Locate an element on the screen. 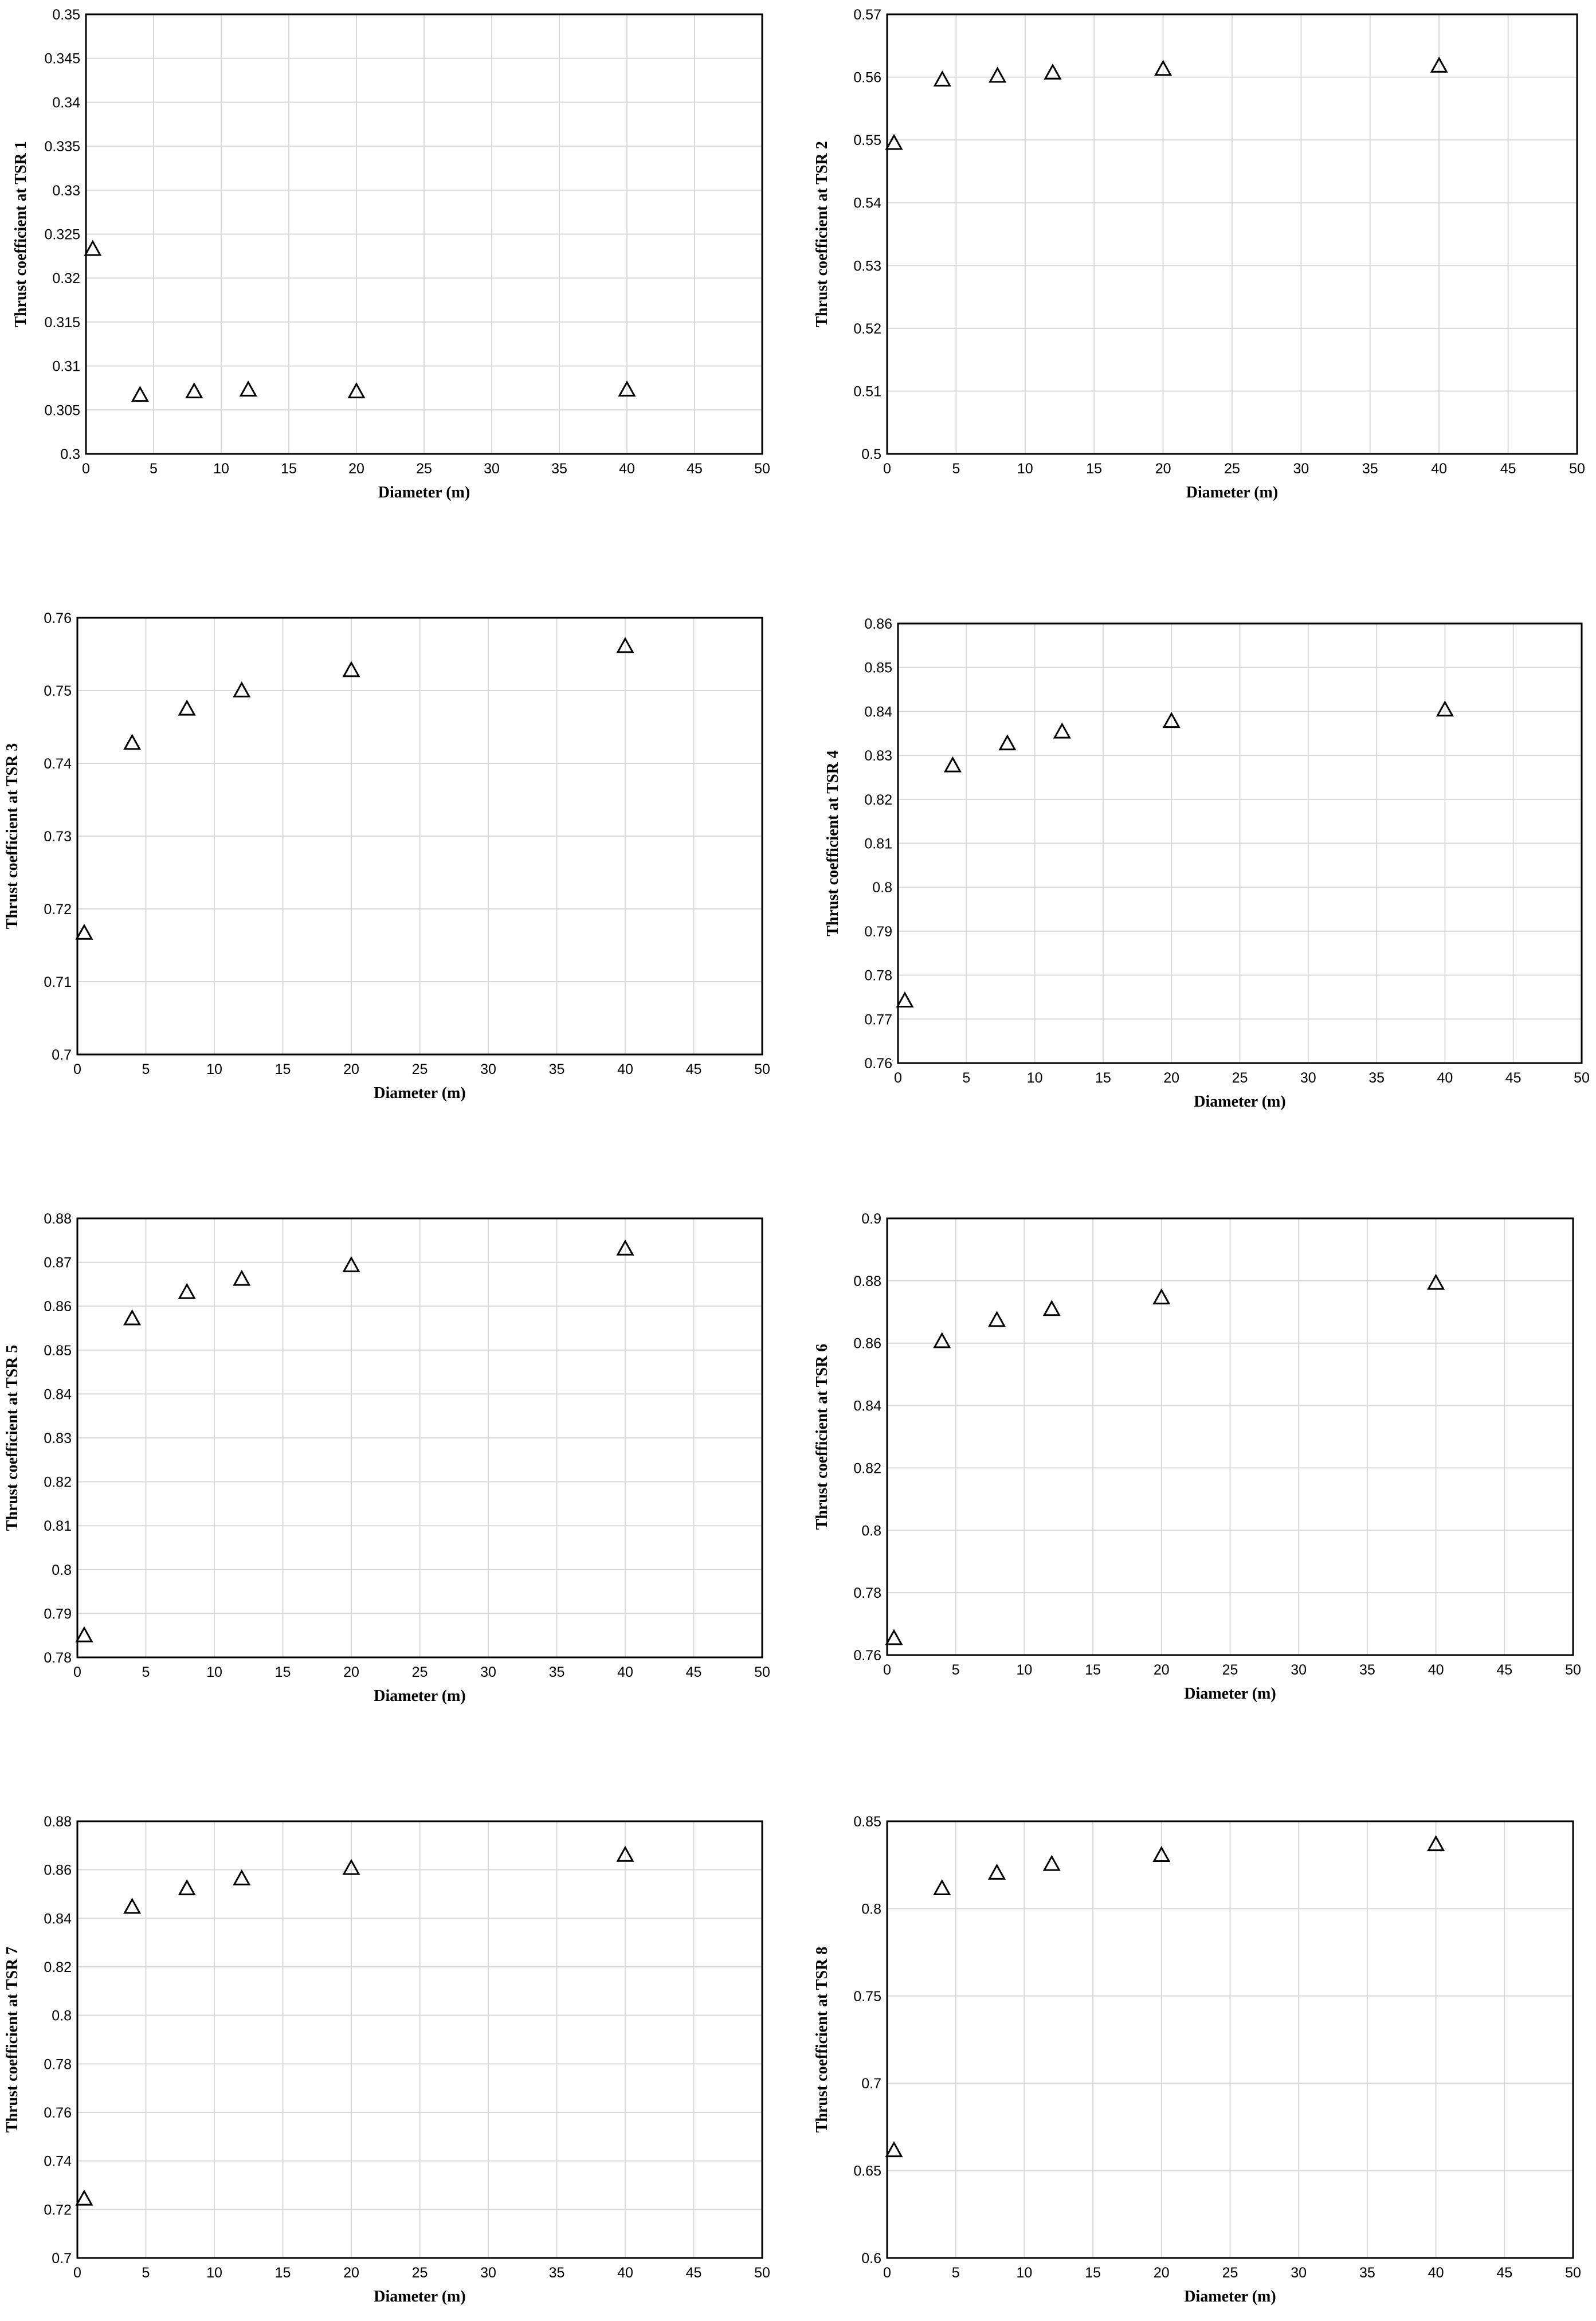 The image size is (1596, 2321). y-tick-label: 0.345 is located at coordinates (62, 59).